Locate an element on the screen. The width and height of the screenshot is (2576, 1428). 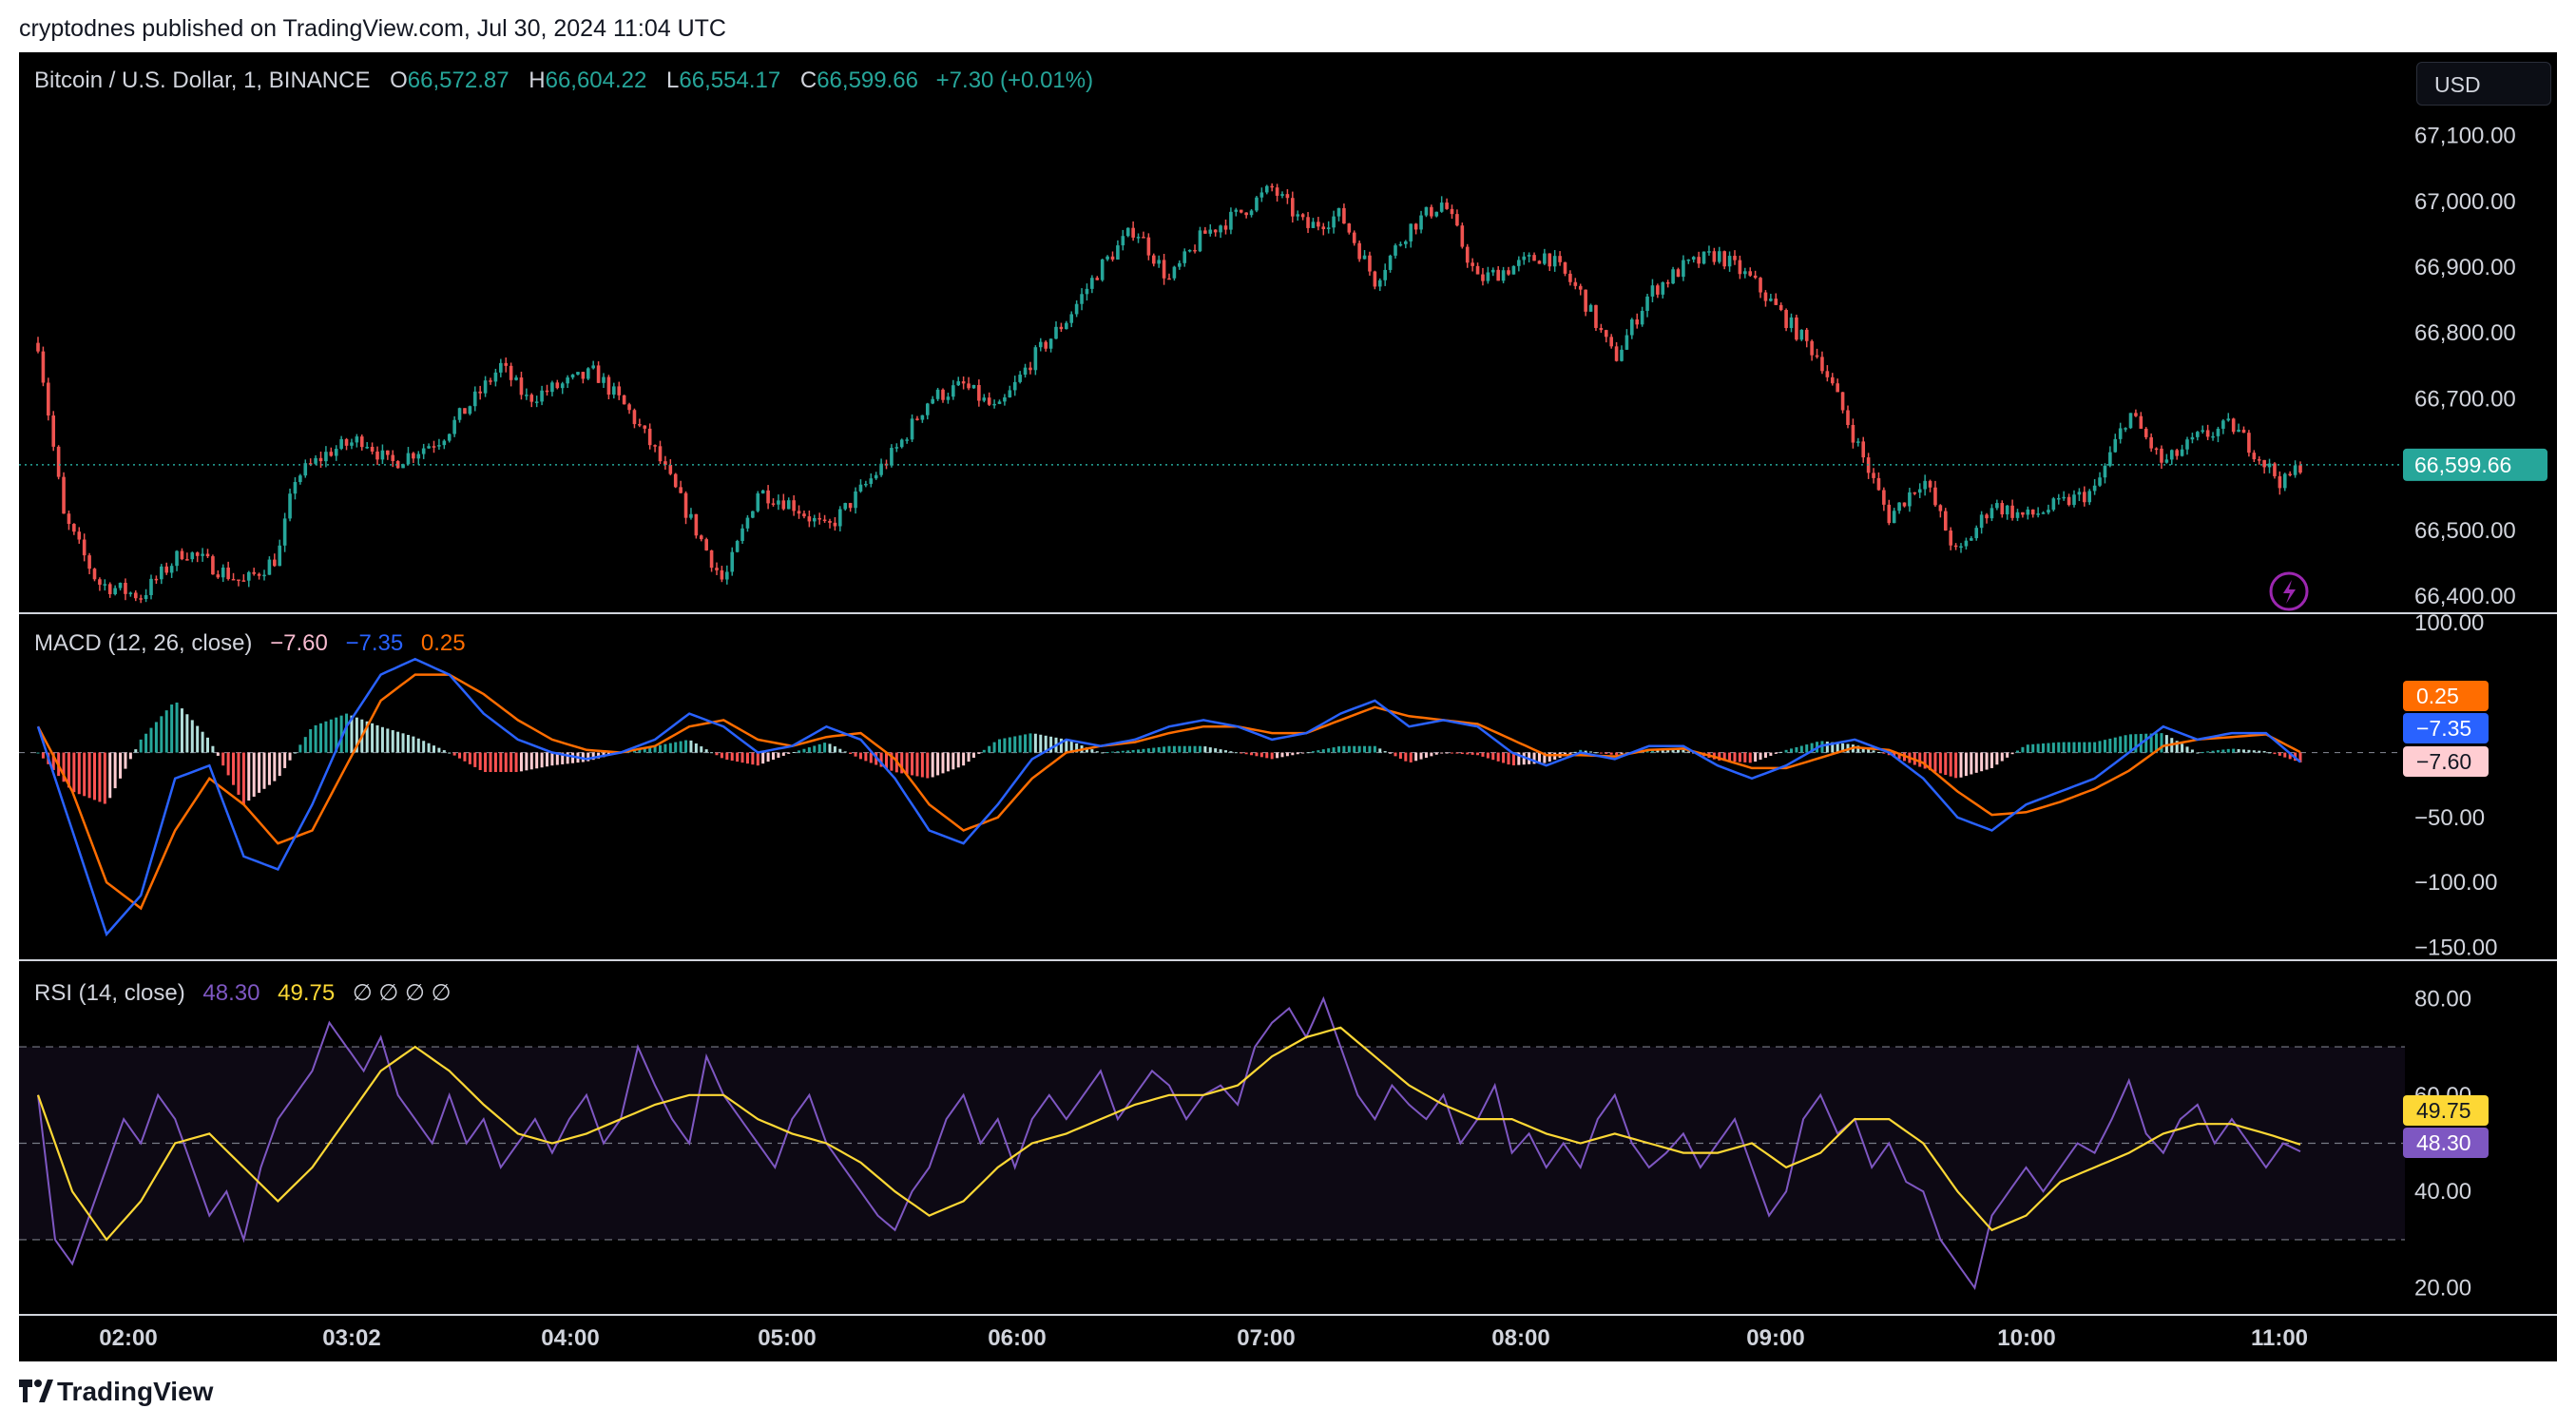
currency-button: USD is located at coordinates (2484, 84).